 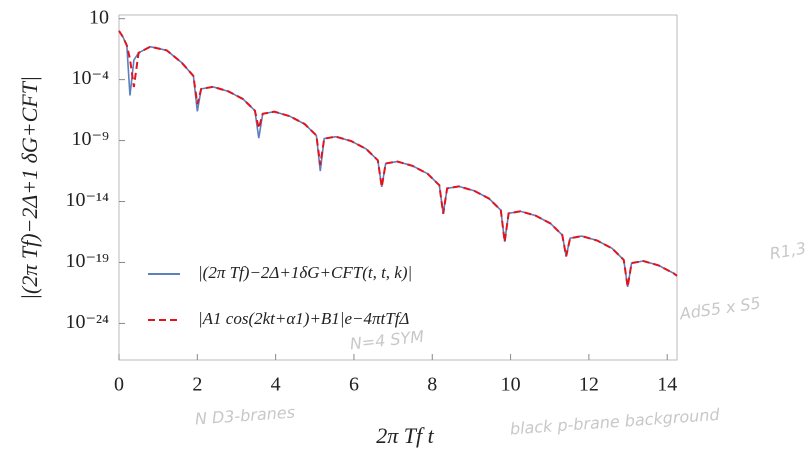 I want to click on x-axis-label: 2π Tf t, so click(x=405, y=435).